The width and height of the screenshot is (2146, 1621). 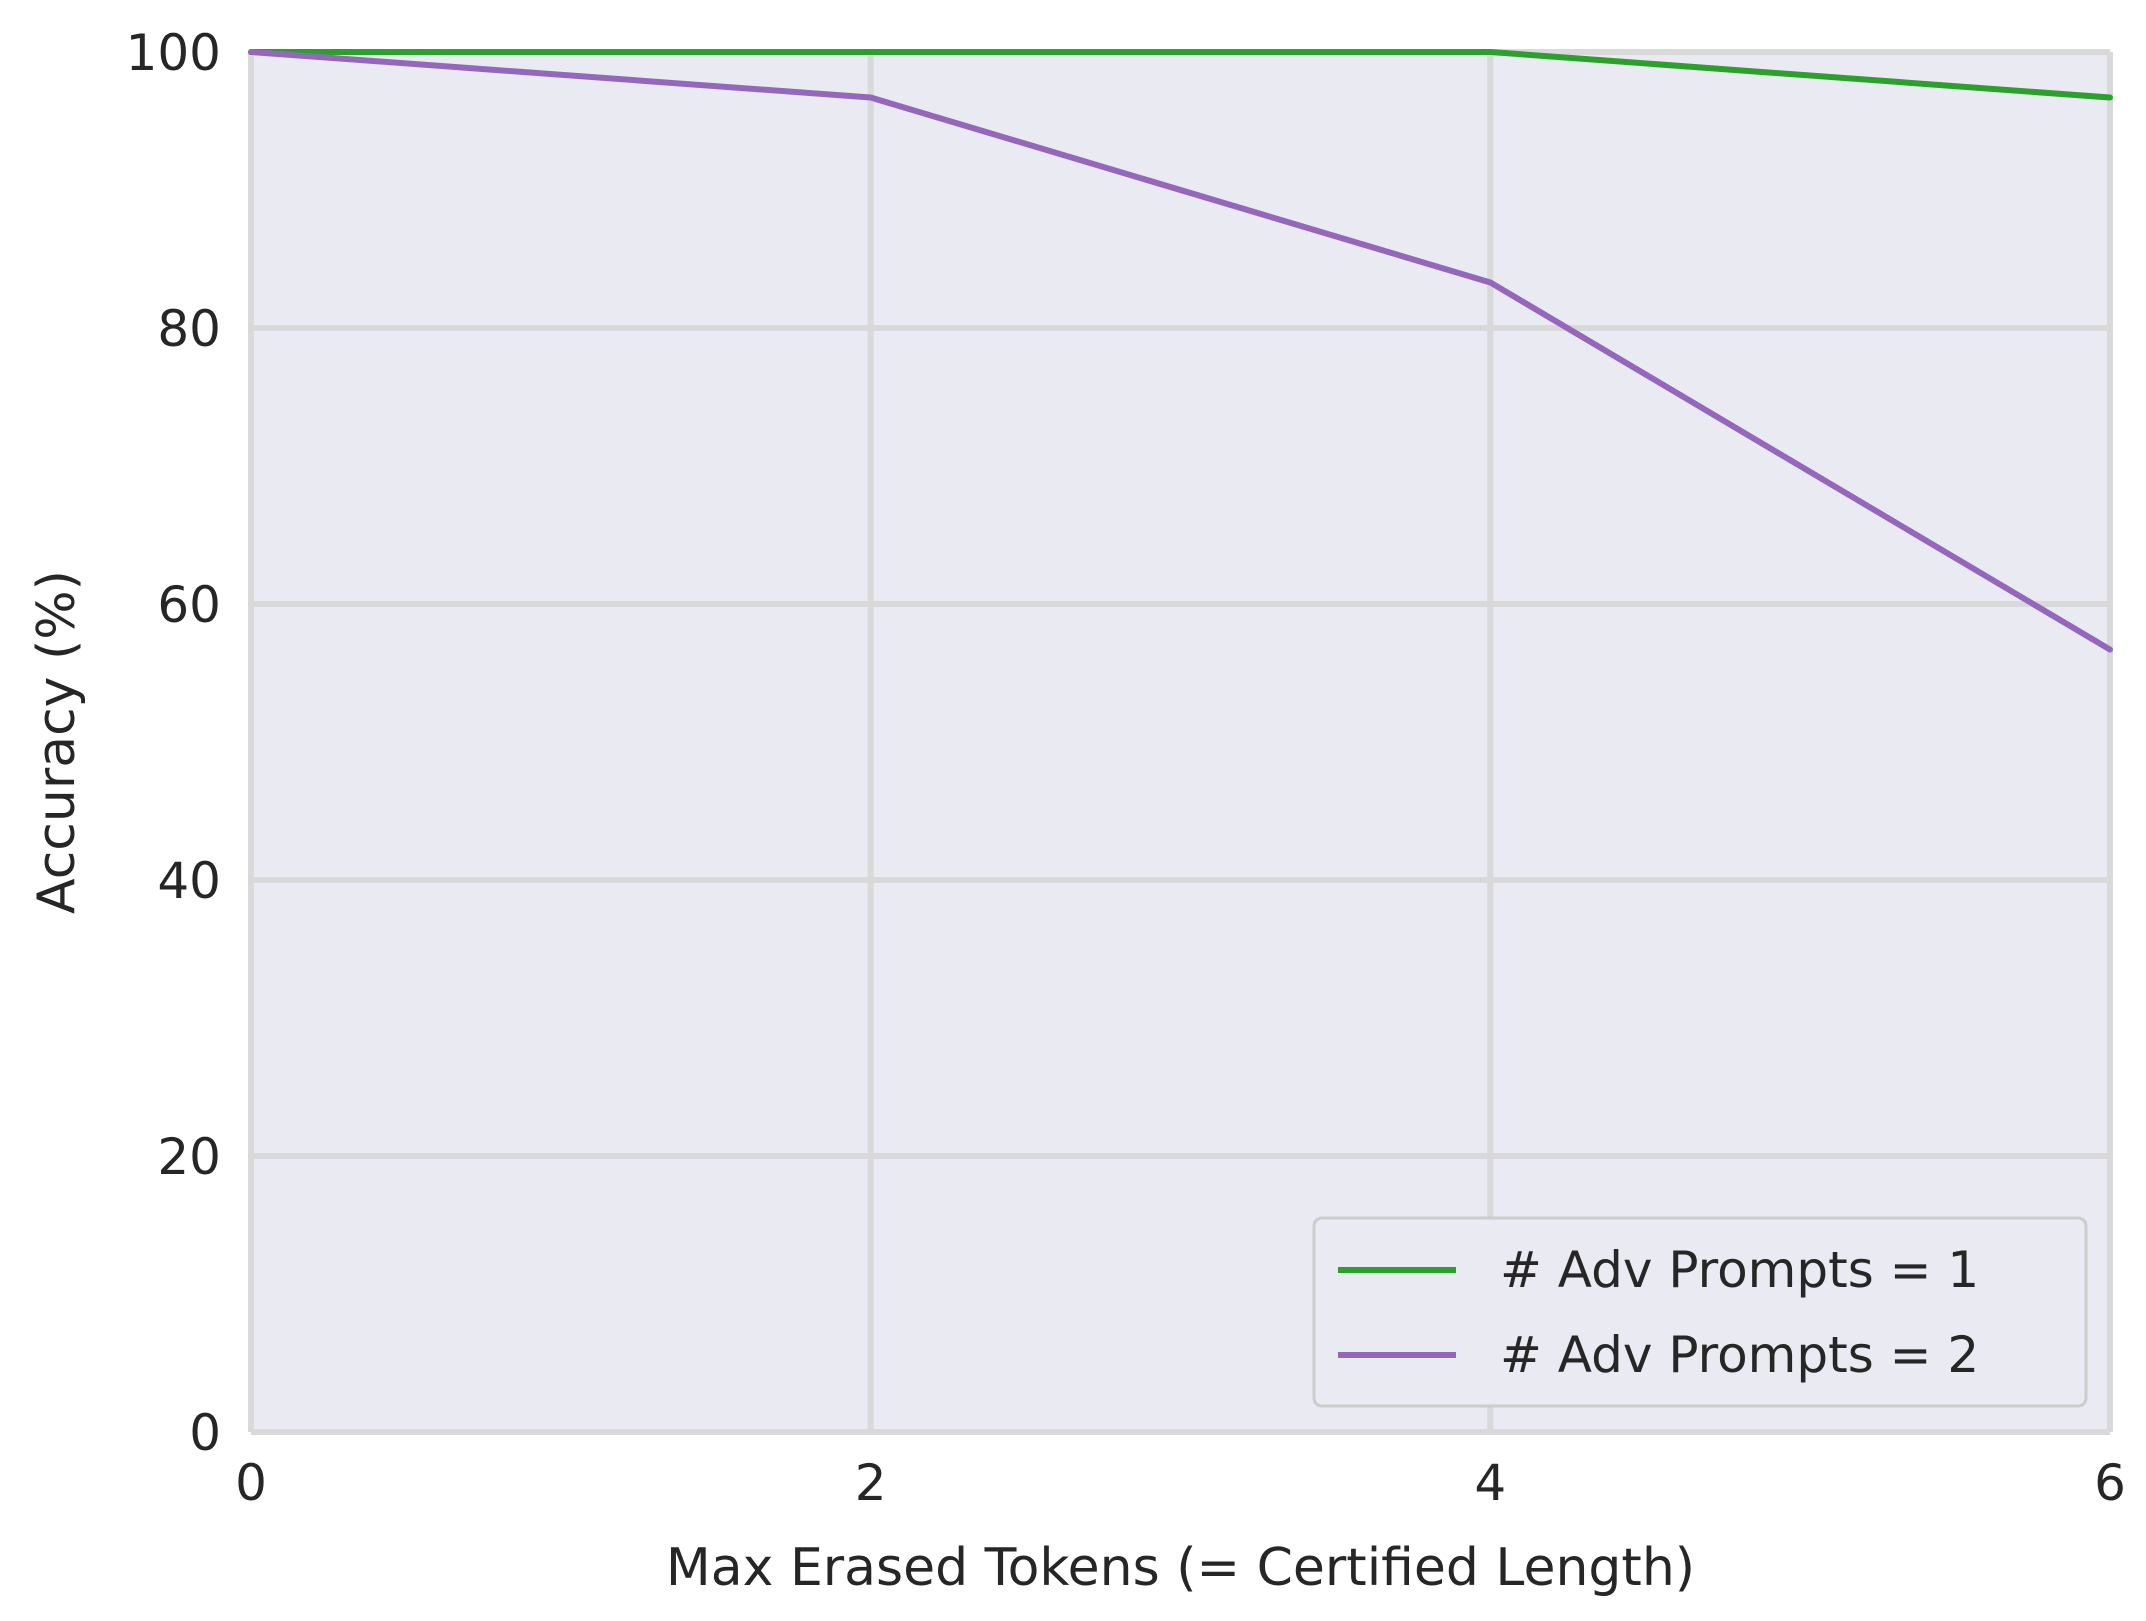 What do you see at coordinates (2110, 1483) in the screenshot?
I see `x-tick-label: 6` at bounding box center [2110, 1483].